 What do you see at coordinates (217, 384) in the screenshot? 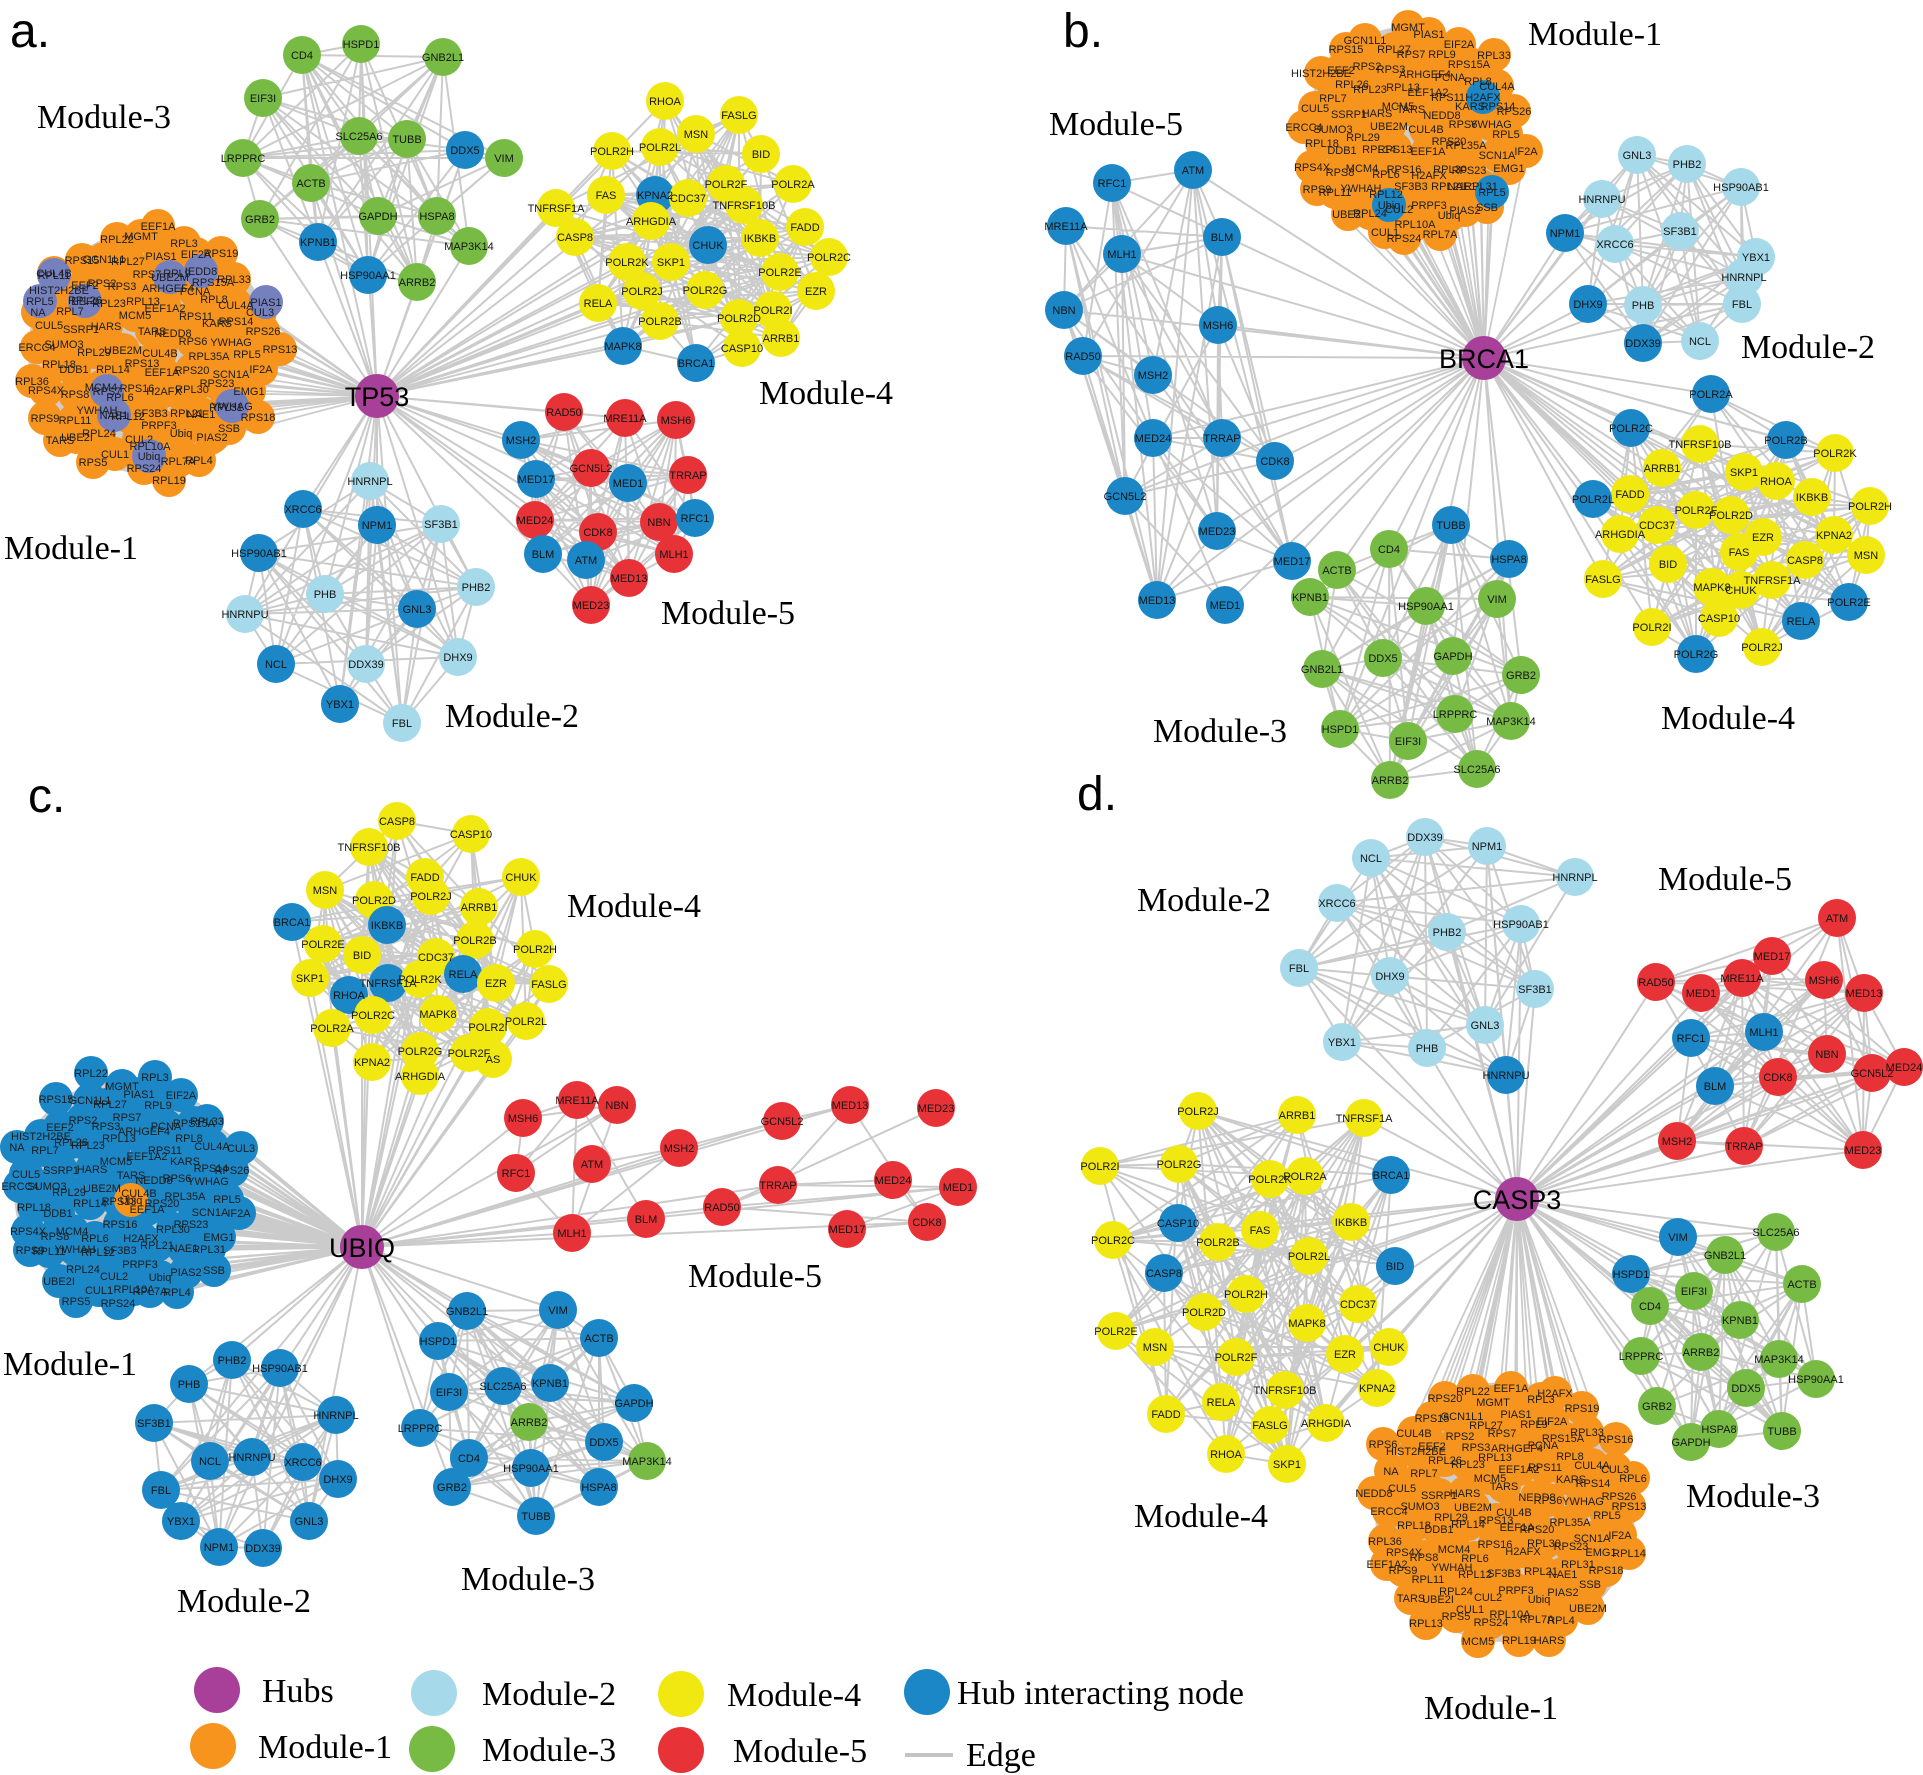
I see `svg-text: RPS23` at bounding box center [217, 384].